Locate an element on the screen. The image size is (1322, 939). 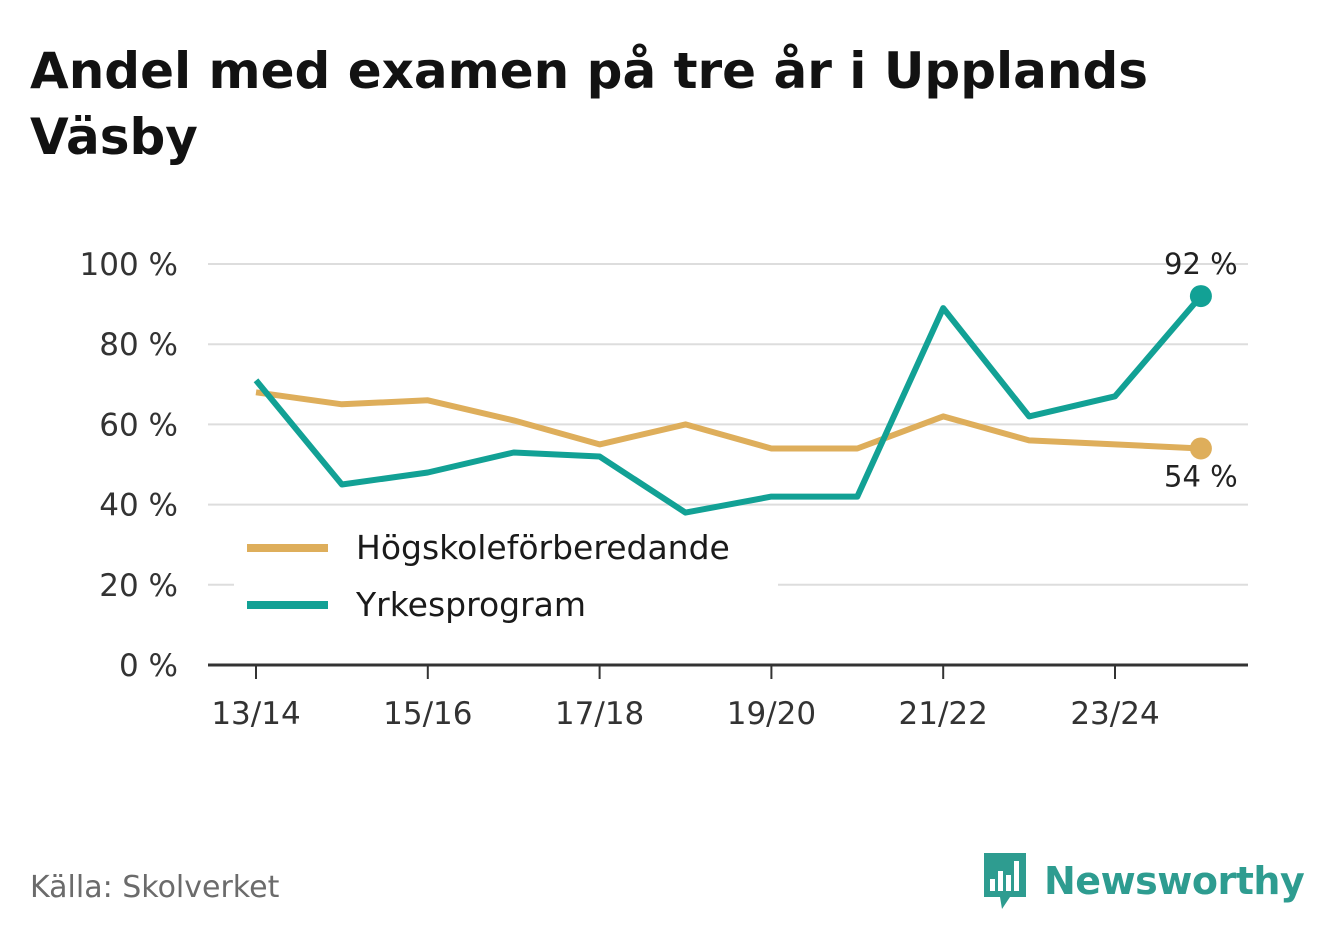
legend-background is located at coordinates (506, 577).